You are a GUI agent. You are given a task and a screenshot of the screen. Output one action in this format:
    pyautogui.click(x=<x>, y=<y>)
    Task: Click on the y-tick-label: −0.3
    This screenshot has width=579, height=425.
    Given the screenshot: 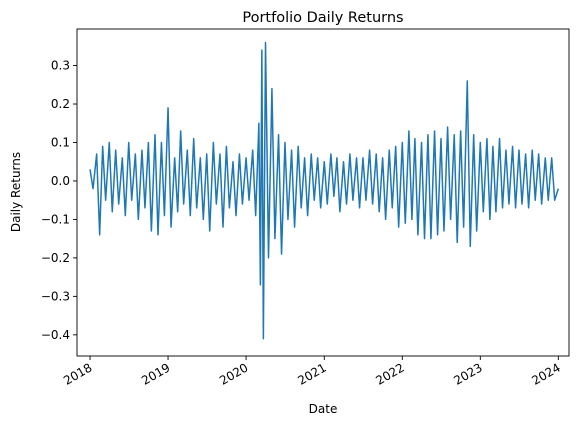 What is the action you would take?
    pyautogui.click(x=55, y=296)
    